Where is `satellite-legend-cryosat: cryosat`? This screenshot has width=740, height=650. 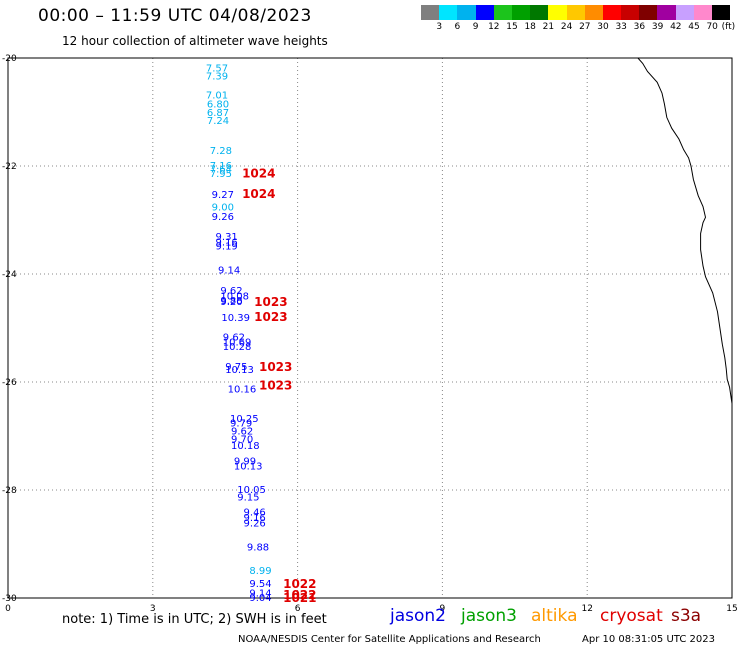
satellite-legend-cryosat: cryosat is located at coordinates (631, 616).